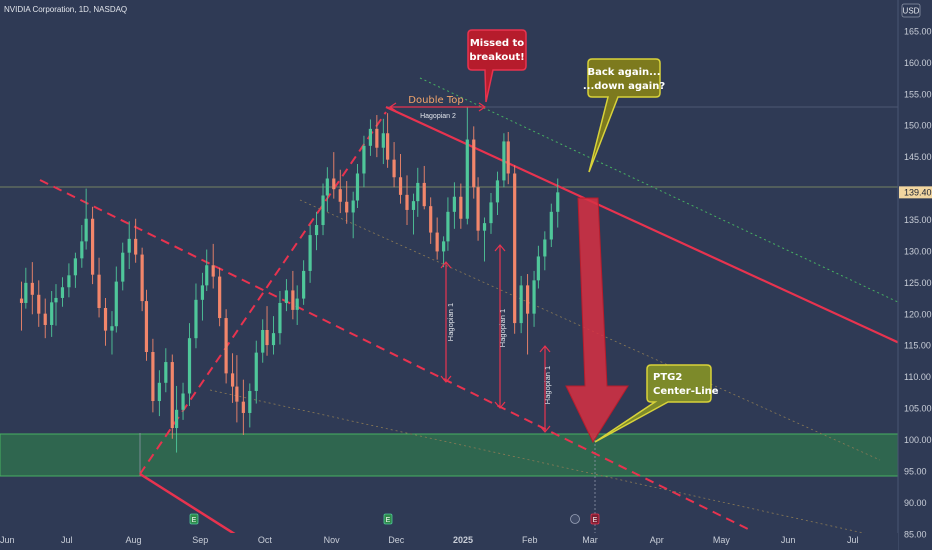 The height and width of the screenshot is (550, 932). What do you see at coordinates (134, 540) in the screenshot?
I see `x-tick-label: Aug` at bounding box center [134, 540].